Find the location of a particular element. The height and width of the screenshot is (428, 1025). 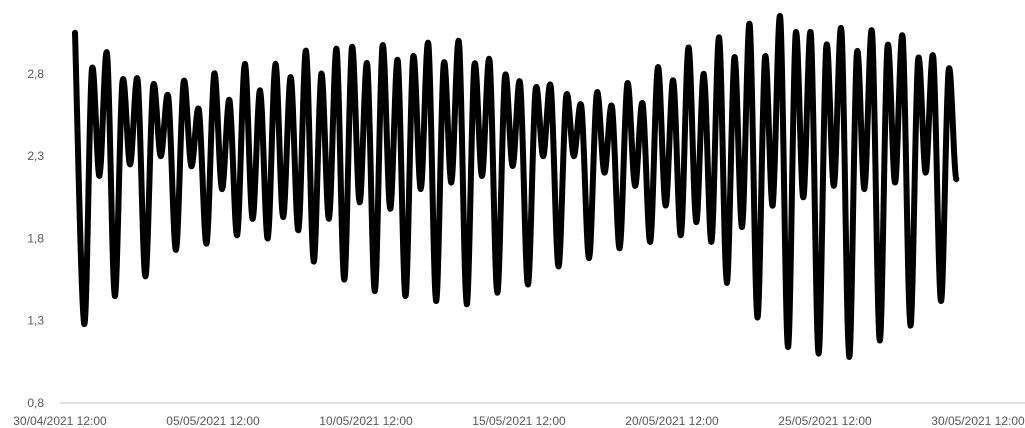

y-tick-label: 0,8 is located at coordinates (35, 403).